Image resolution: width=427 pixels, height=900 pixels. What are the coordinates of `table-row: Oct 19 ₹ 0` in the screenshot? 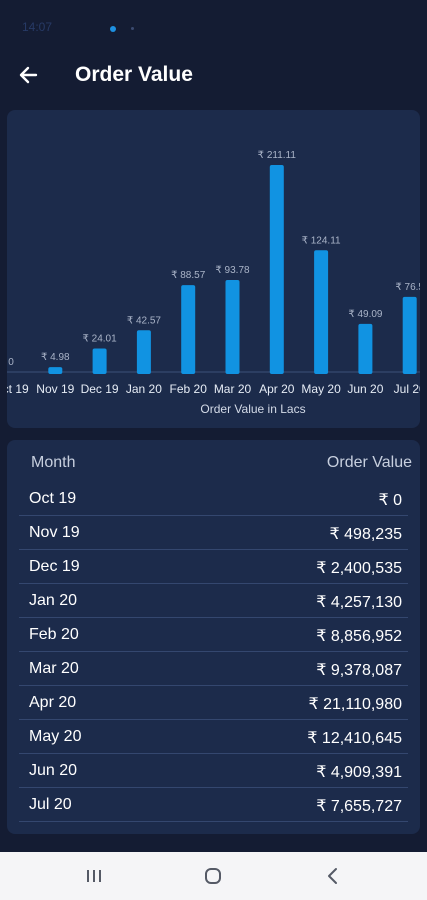 It's located at (213, 499).